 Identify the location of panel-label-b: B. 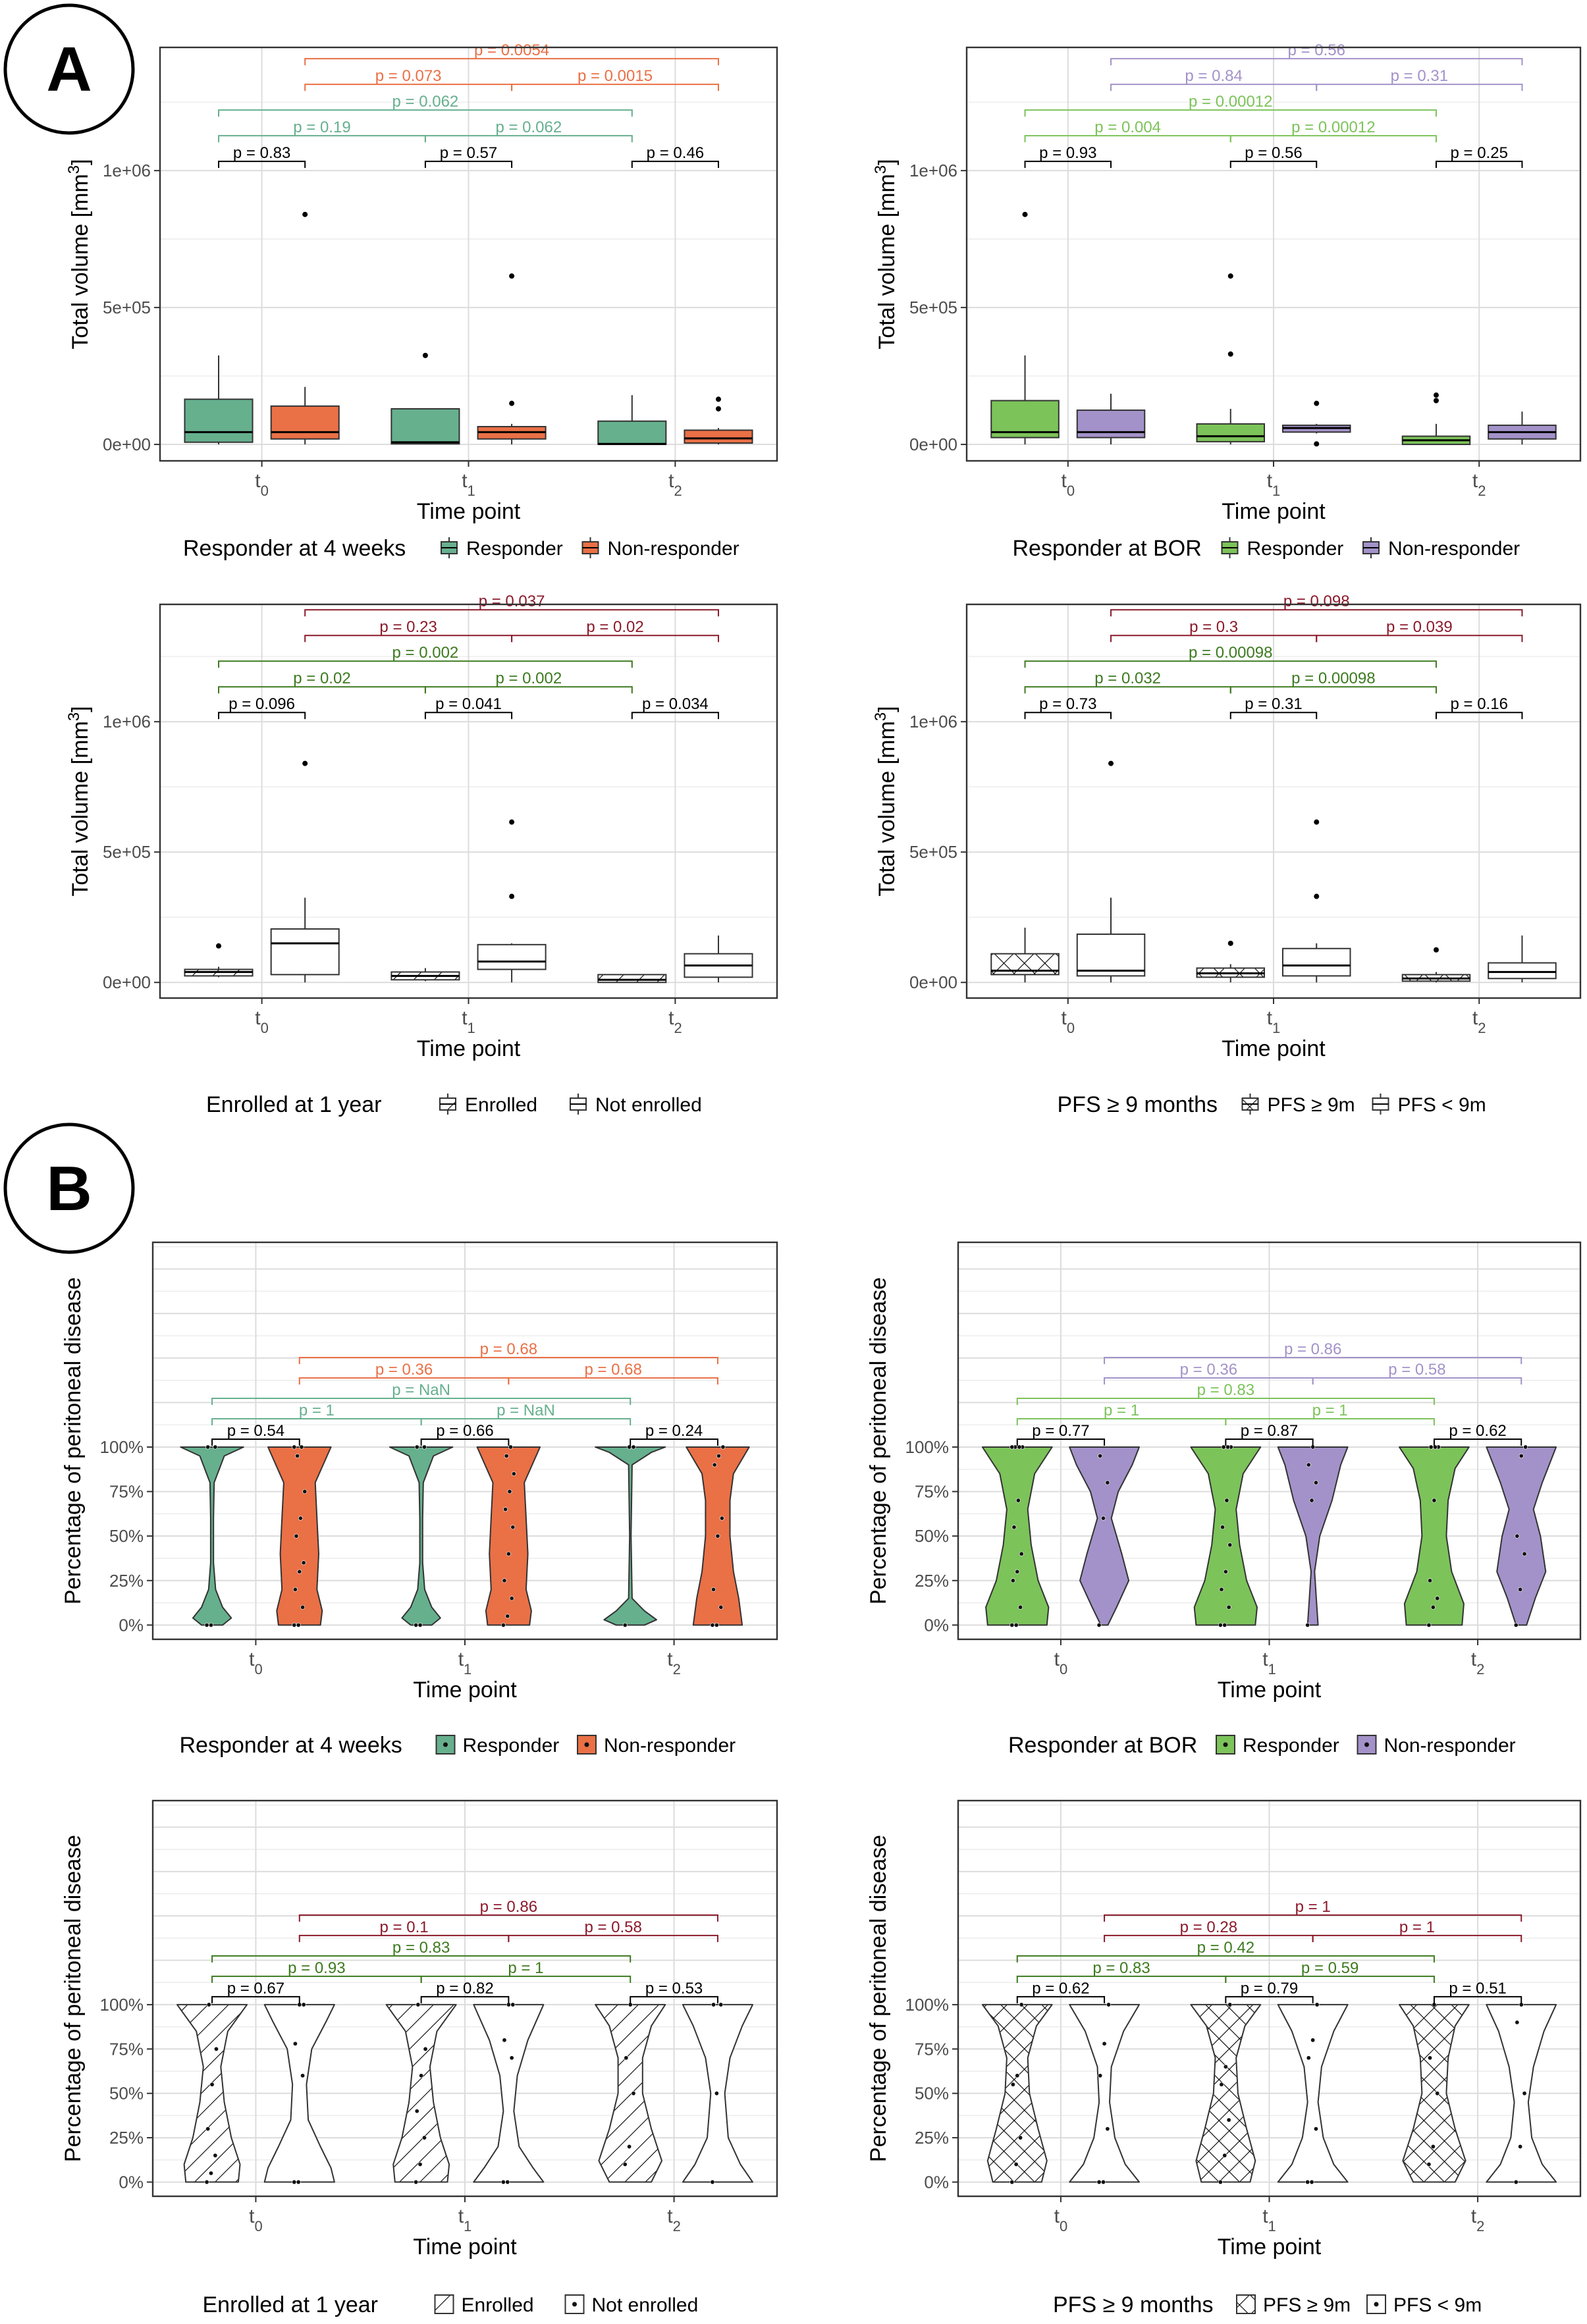
(69, 1188).